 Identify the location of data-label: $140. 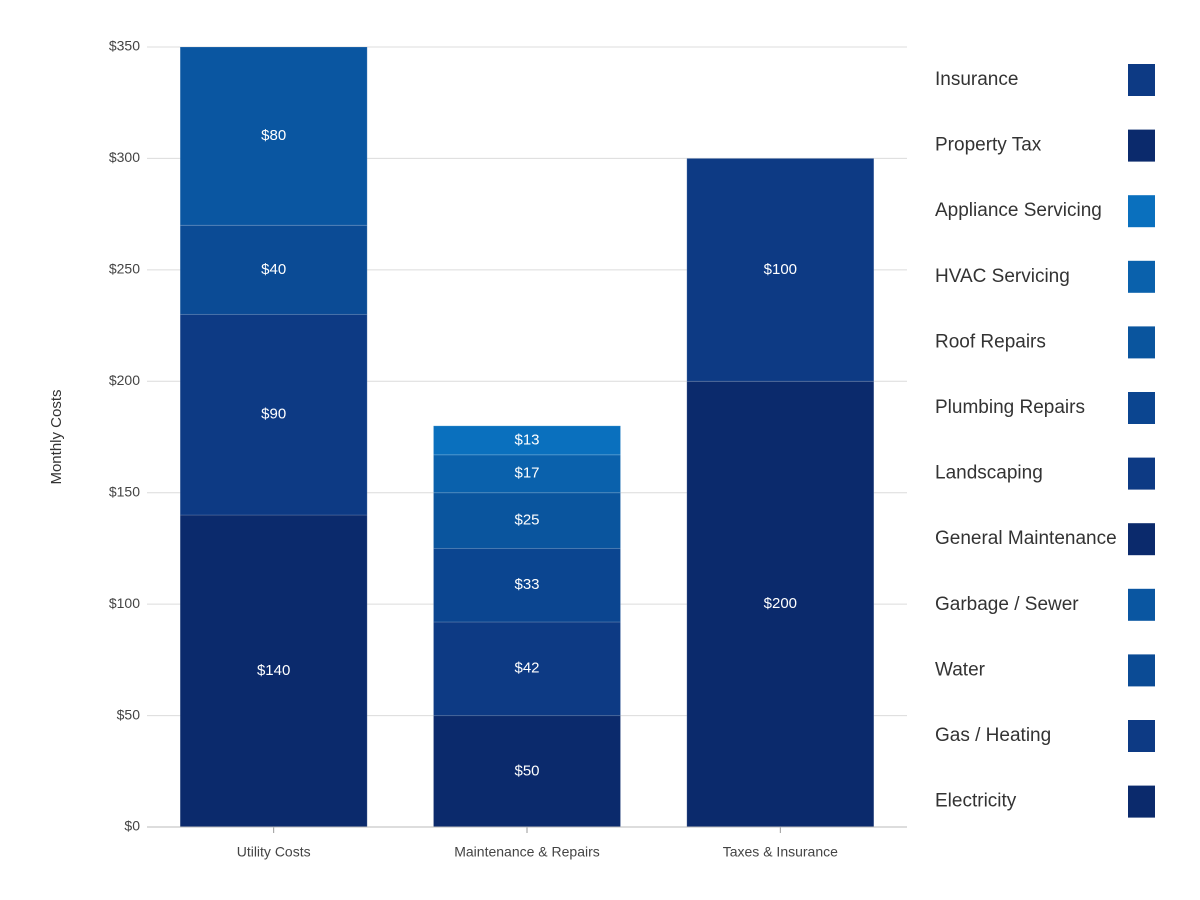
(273, 670).